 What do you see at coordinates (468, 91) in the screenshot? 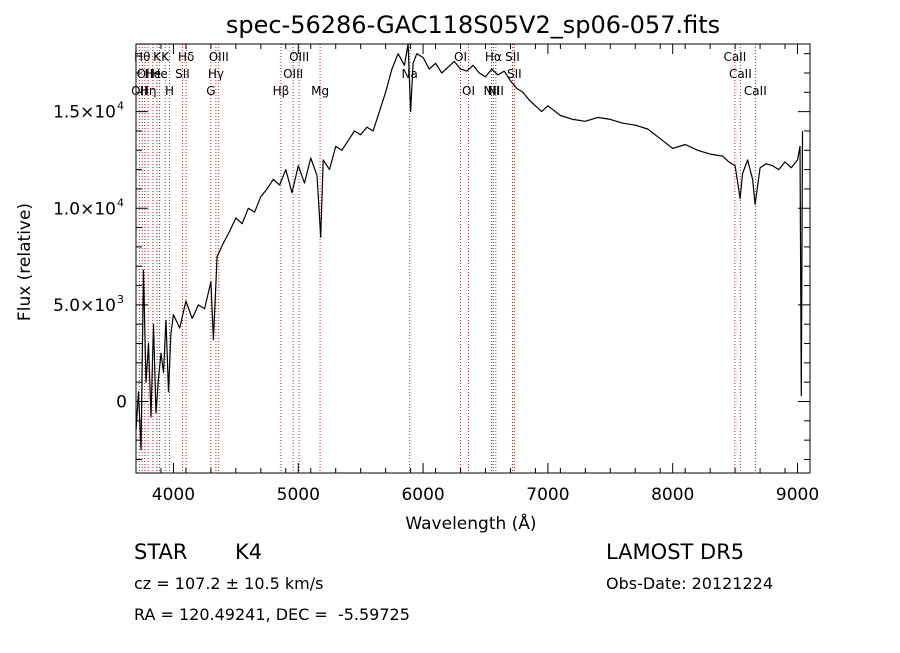
I see `spectral-line-label-20: OI` at bounding box center [468, 91].